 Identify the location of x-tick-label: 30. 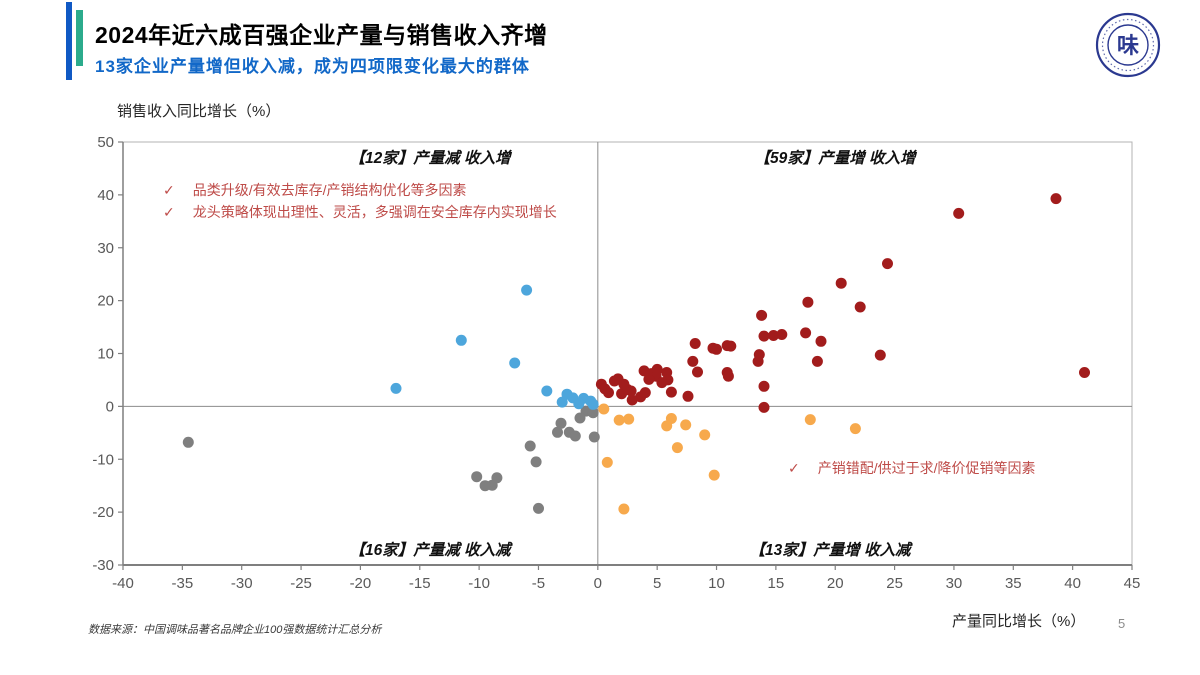
(954, 583).